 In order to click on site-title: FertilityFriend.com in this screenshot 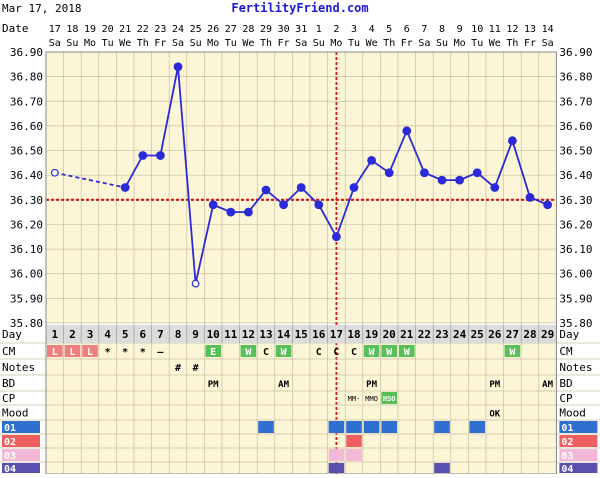, I will do `click(299, 8)`.